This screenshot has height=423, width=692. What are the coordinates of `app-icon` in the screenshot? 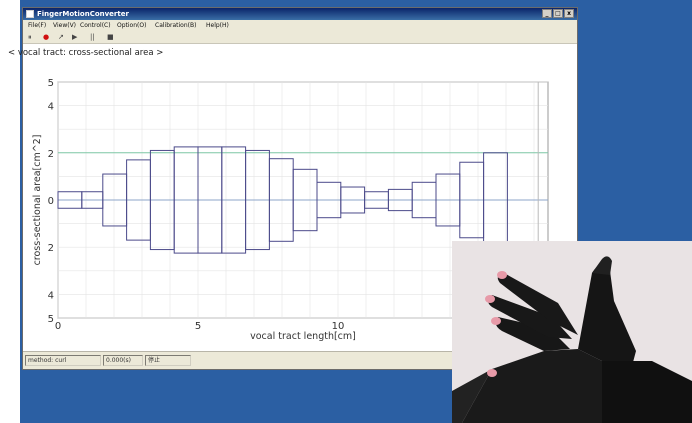 It's located at (30, 14).